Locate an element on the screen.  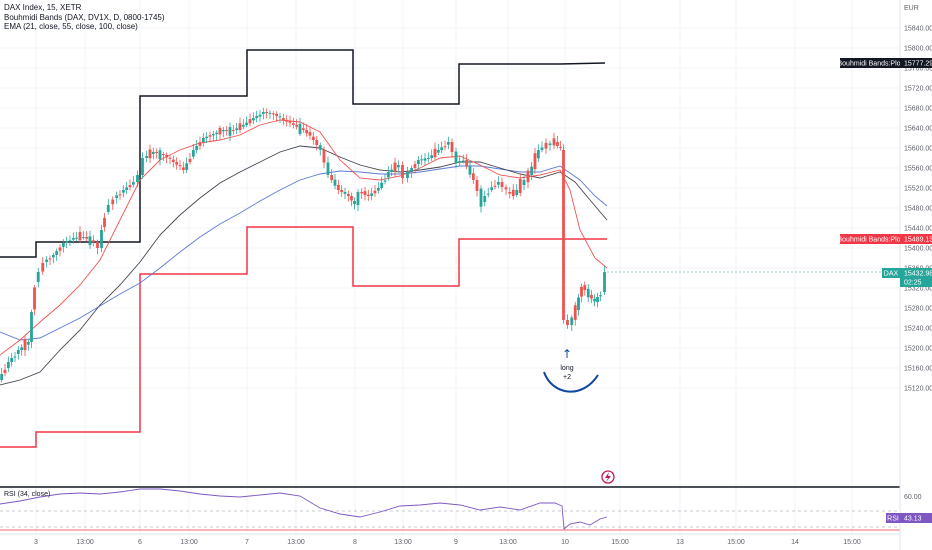
rsi-label: RSI (34, close) is located at coordinates (27, 494).